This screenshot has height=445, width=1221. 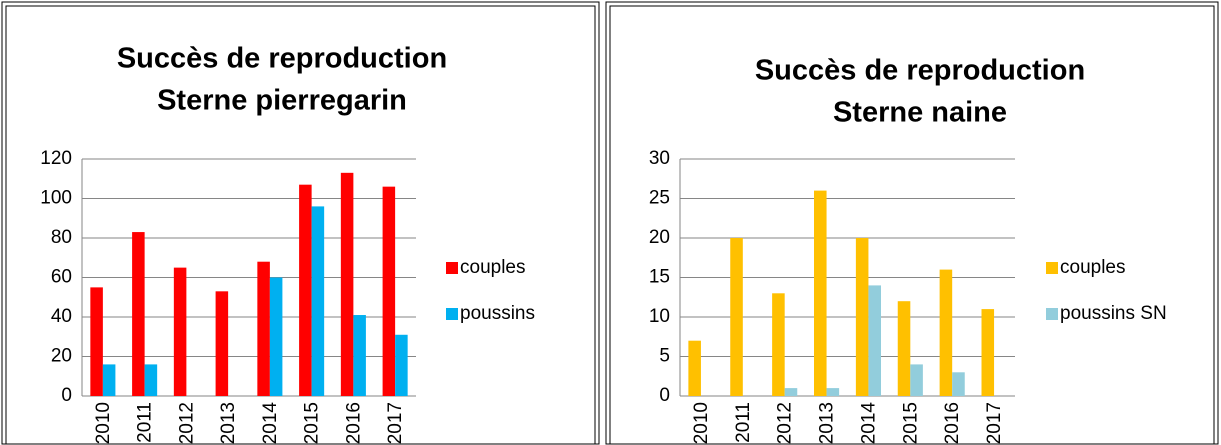 I want to click on y-tick-label: 100, so click(x=56, y=198).